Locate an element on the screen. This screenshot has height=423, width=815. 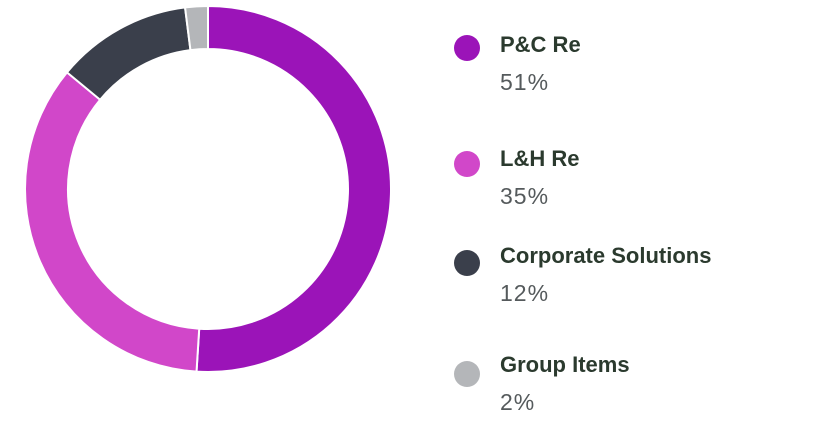
legend-value: 2% is located at coordinates (517, 402).